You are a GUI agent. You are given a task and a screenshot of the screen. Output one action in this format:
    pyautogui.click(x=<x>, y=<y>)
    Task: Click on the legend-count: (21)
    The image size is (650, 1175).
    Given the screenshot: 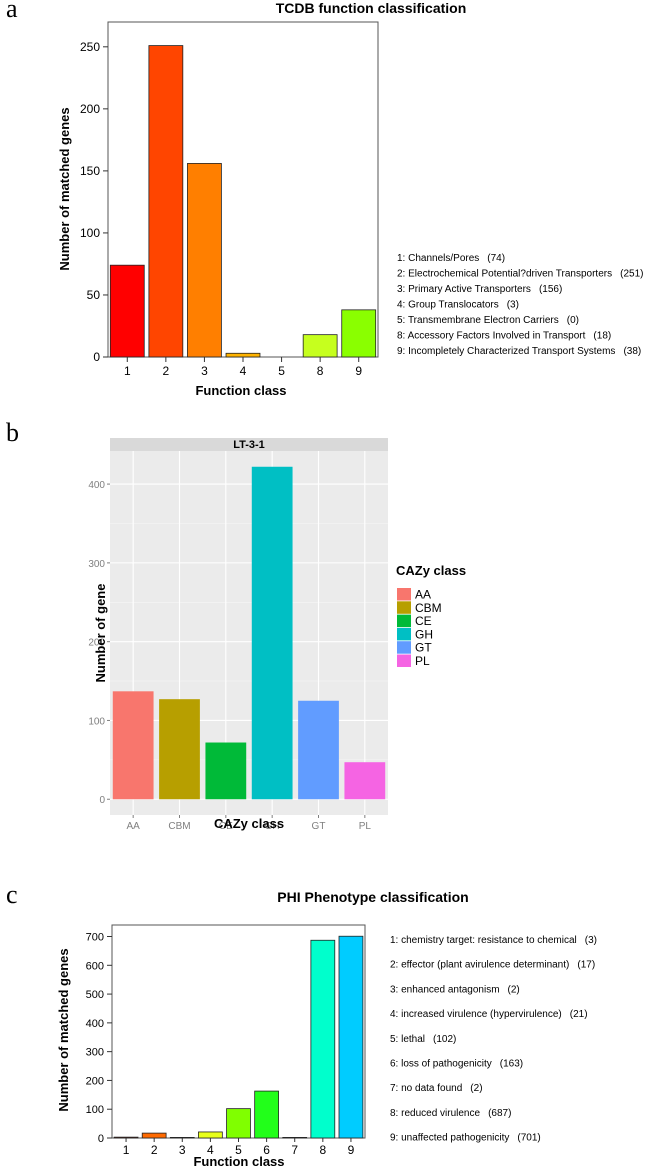 What is the action you would take?
    pyautogui.click(x=579, y=1014)
    